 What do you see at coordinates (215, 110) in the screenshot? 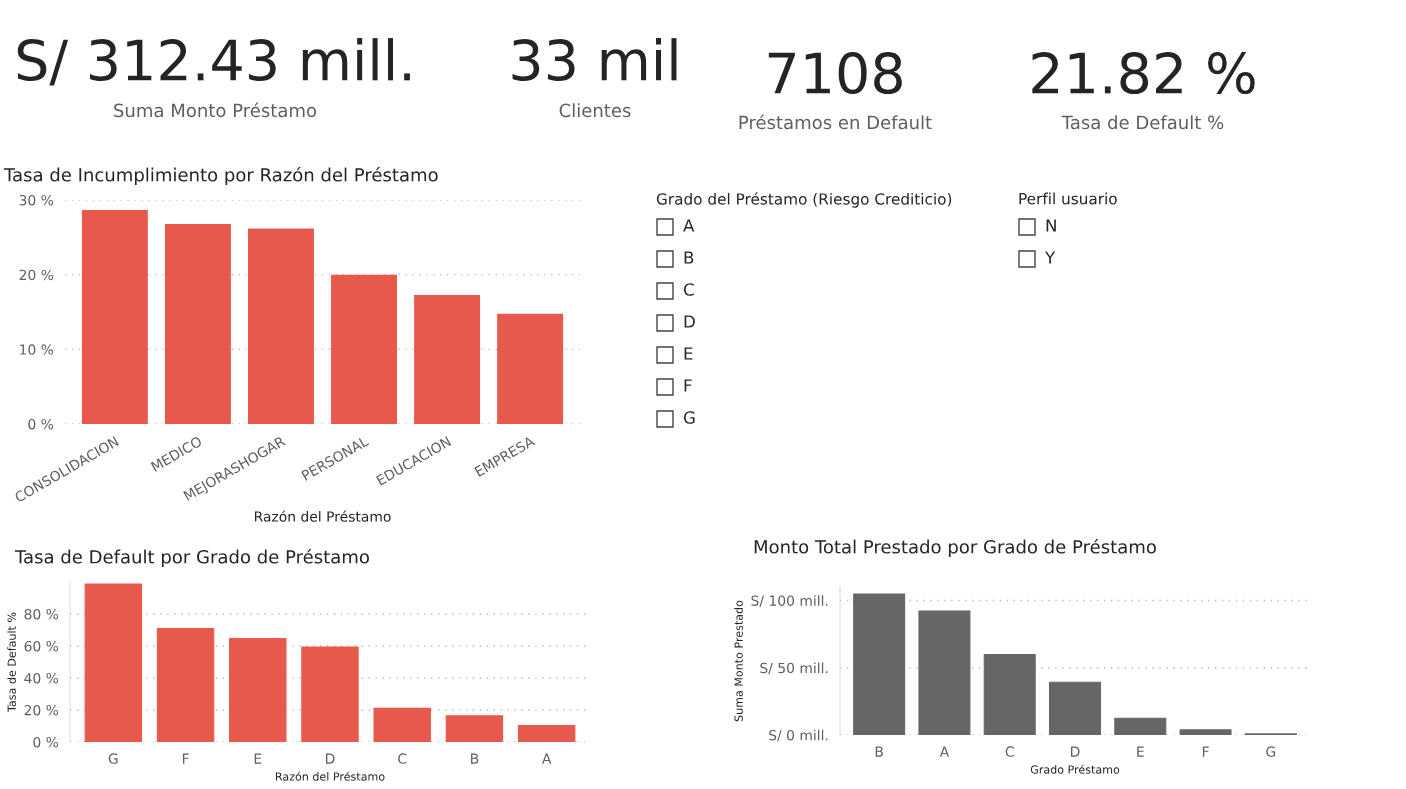
I see `text: Suma Monto Préstamo` at bounding box center [215, 110].